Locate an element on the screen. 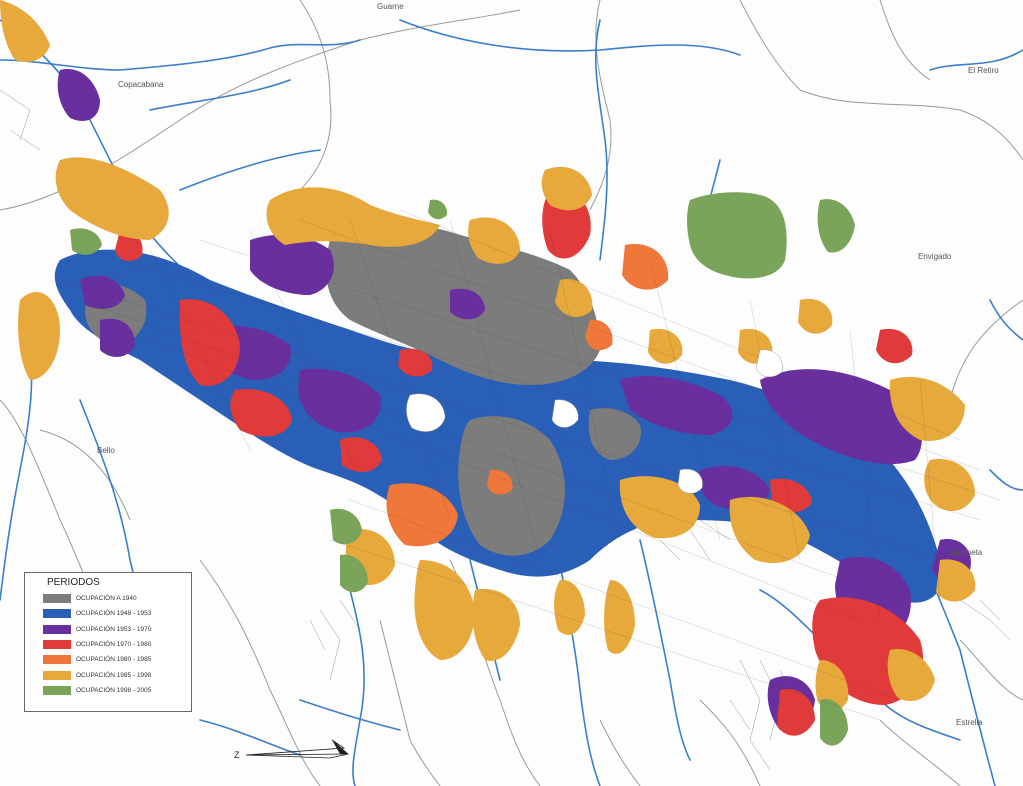 This screenshot has width=1023, height=786. legend-label: OCUPACIÓN 1985 - 1998 is located at coordinates (114, 675).